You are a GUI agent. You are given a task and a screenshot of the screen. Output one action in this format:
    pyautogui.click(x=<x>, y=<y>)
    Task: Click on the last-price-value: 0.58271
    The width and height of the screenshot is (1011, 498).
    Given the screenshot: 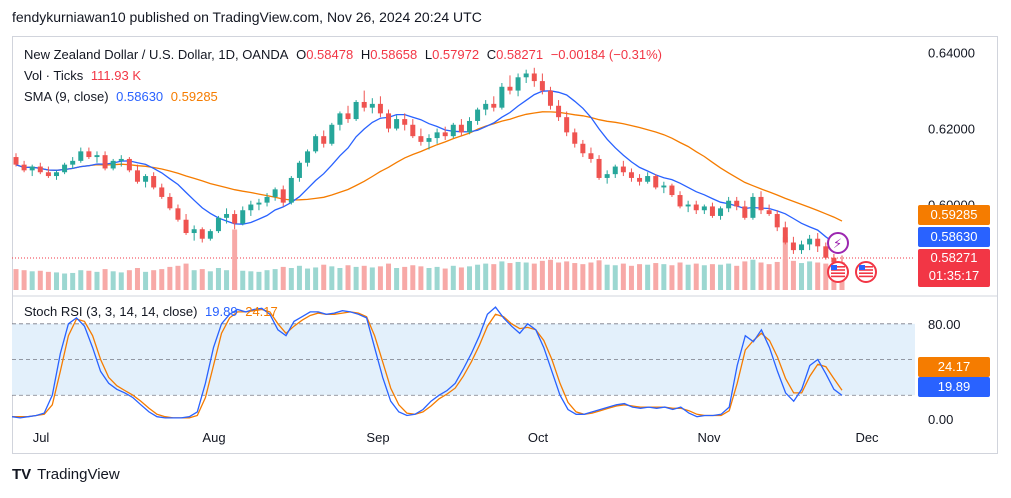 What is the action you would take?
    pyautogui.click(x=954, y=257)
    